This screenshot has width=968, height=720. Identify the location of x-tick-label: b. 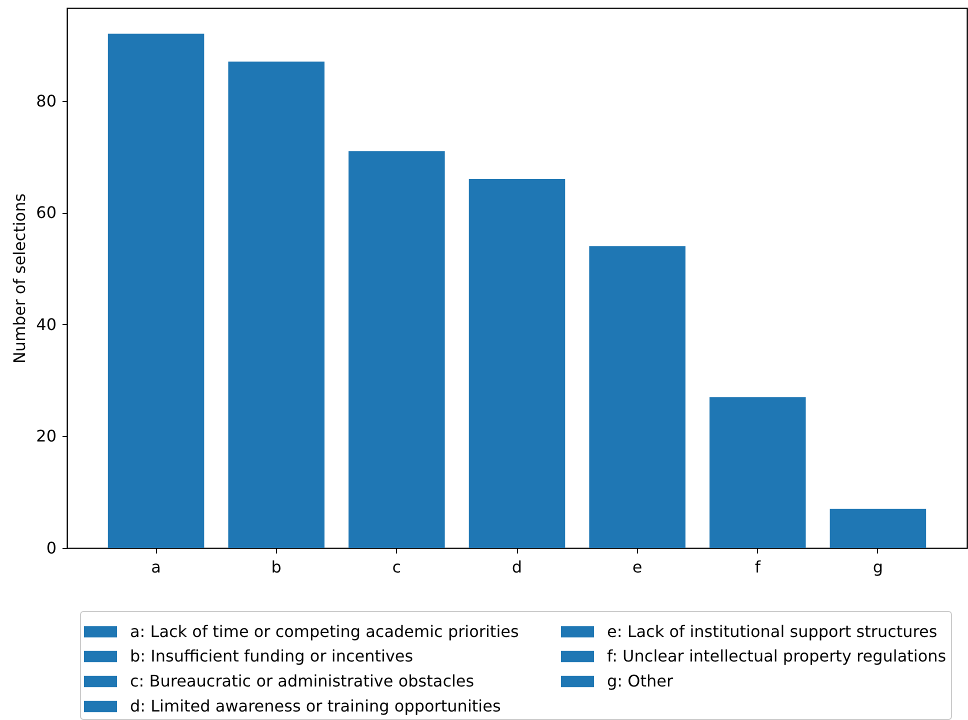
(276, 567).